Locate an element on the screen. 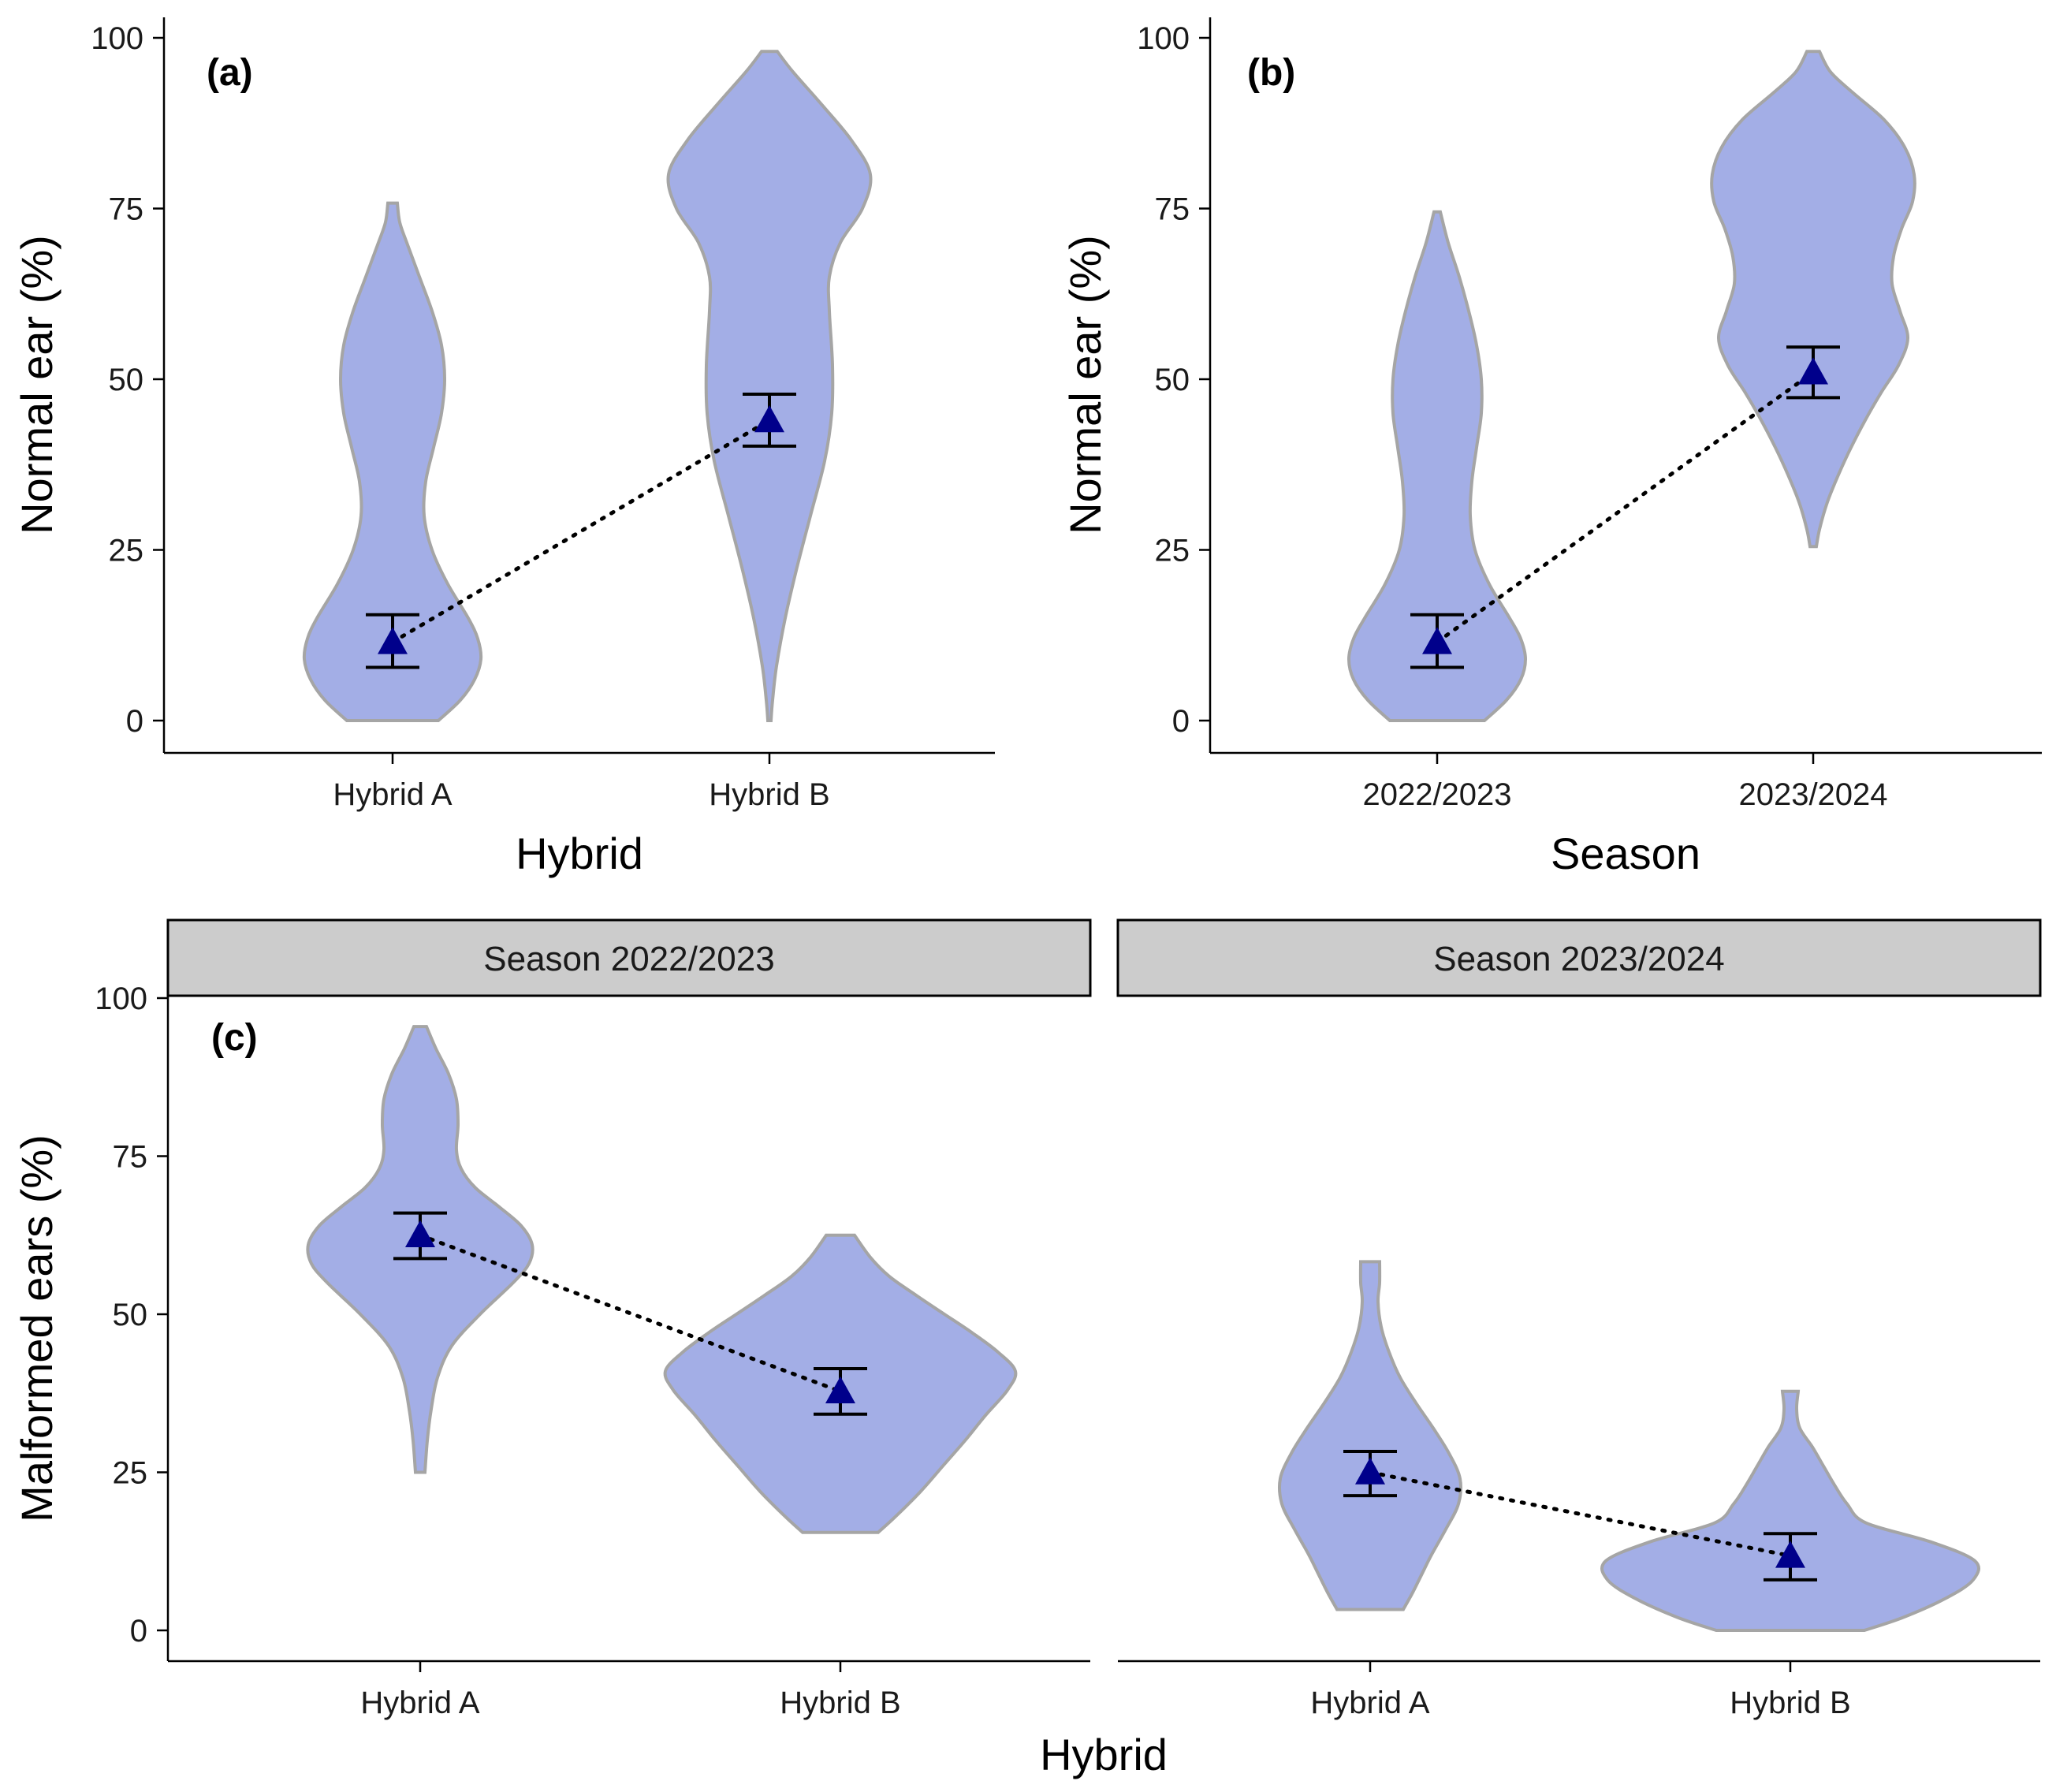 The height and width of the screenshot is (1792, 2056). panel-c-facet2-xtick-label: Hybrid A is located at coordinates (1369, 1703).